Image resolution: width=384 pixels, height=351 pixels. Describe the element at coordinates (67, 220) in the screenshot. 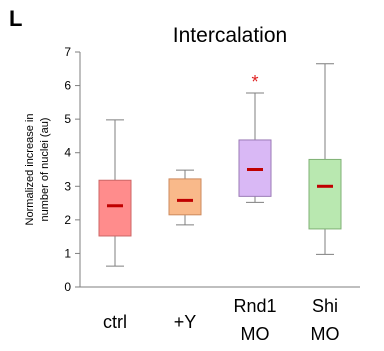

I see `y-tick-label: 2` at that location.